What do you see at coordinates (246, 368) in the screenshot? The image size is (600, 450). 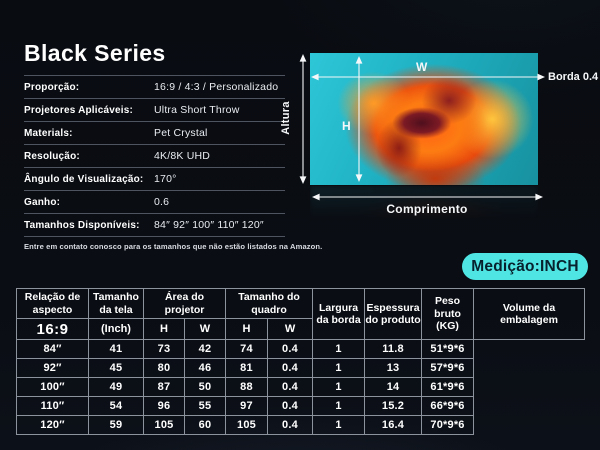 I see `table-cell: 81` at bounding box center [246, 368].